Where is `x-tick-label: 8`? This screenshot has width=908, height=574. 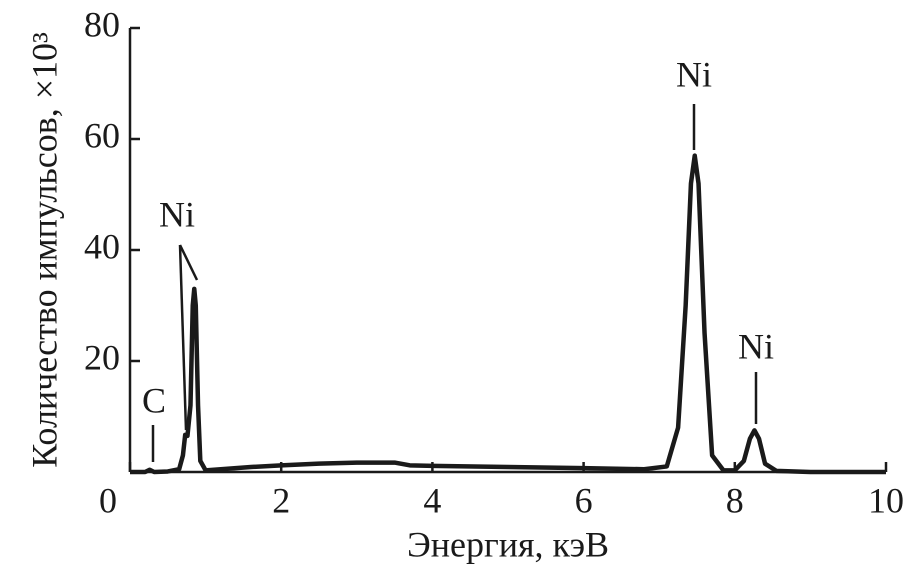
x-tick-label: 8 is located at coordinates (735, 500).